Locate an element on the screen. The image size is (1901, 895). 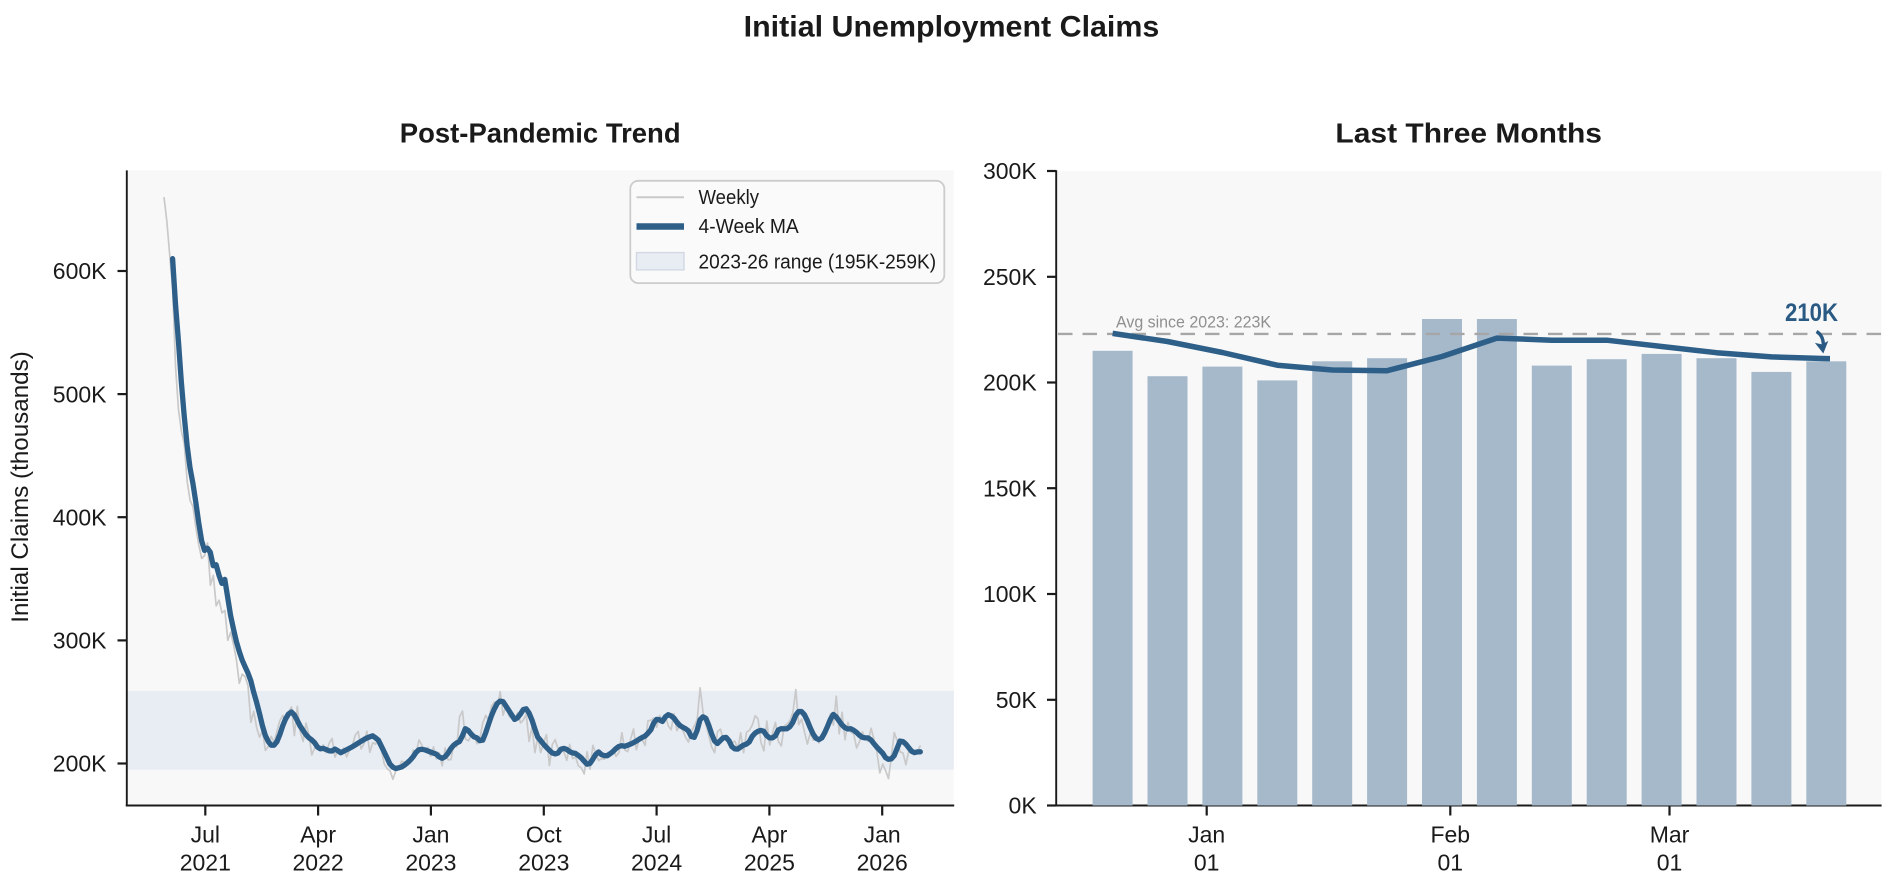
svg-text: Feb is located at coordinates (1450, 835).